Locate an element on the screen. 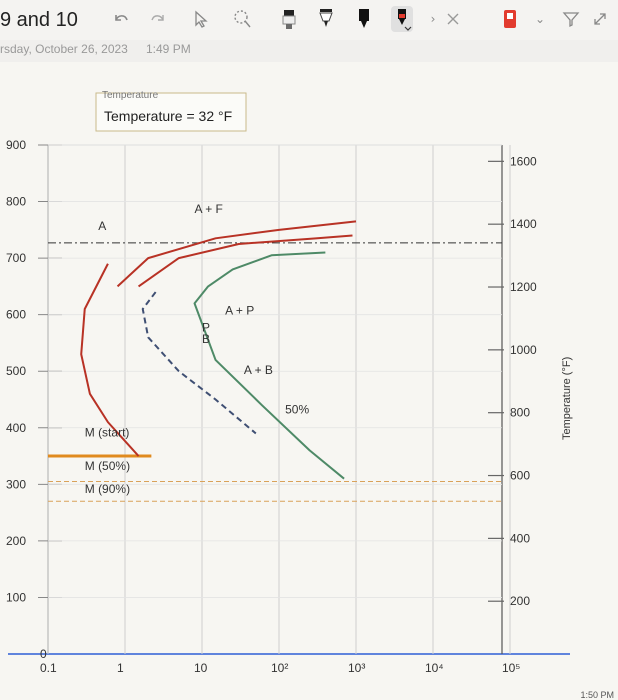 This screenshot has height=700, width=618. note-time: 1:49 PM is located at coordinates (168, 49).